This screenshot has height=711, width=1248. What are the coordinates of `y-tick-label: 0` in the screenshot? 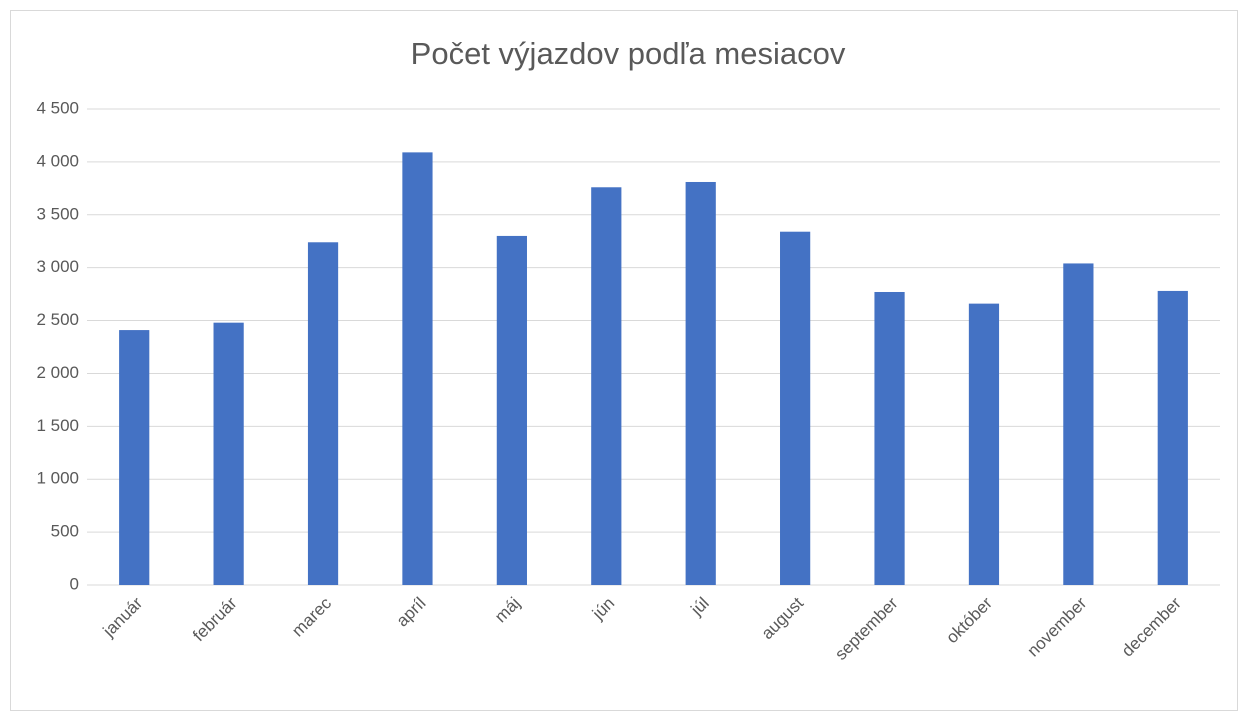 It's located at (74, 583).